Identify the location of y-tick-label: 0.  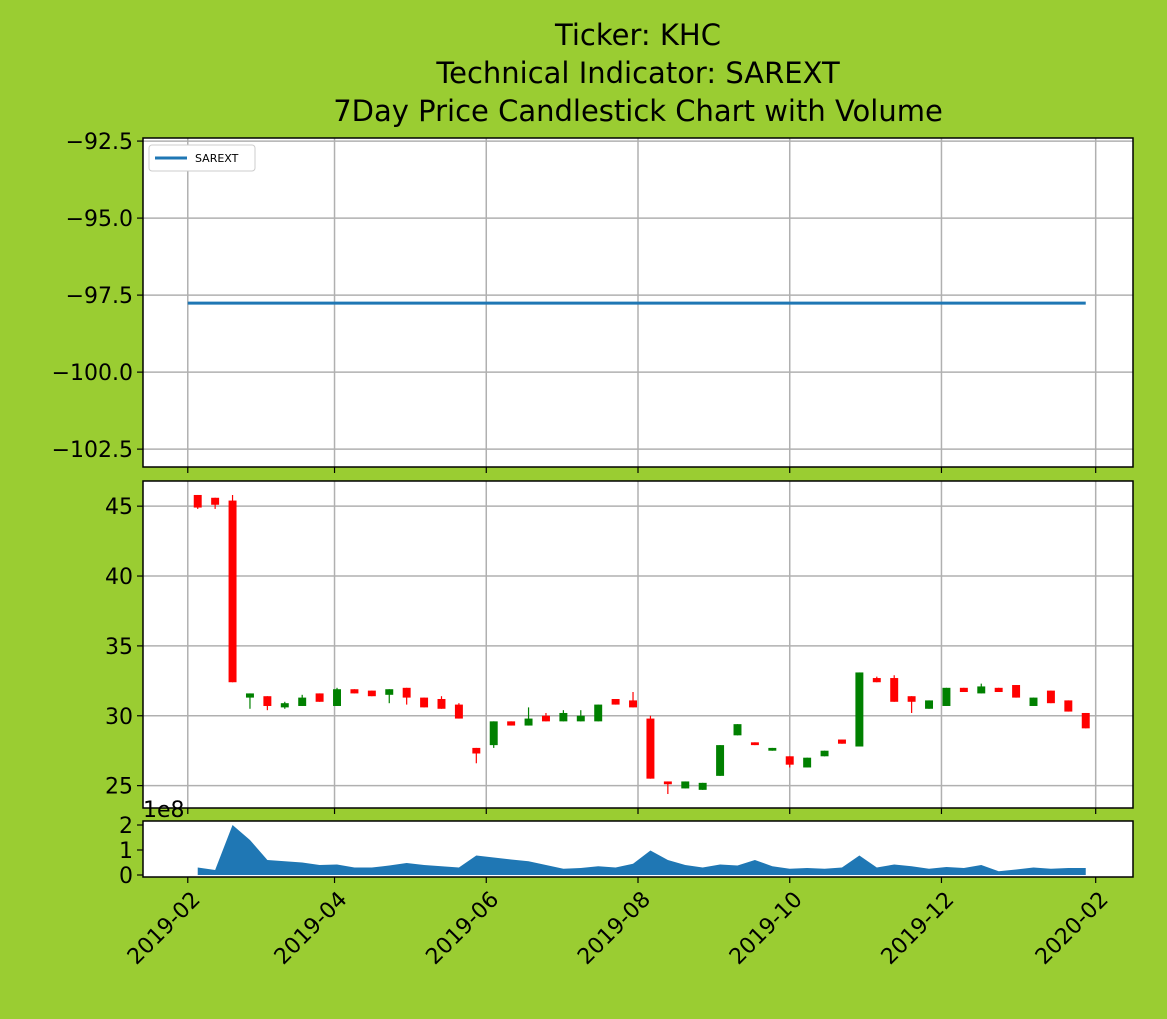
(126, 876).